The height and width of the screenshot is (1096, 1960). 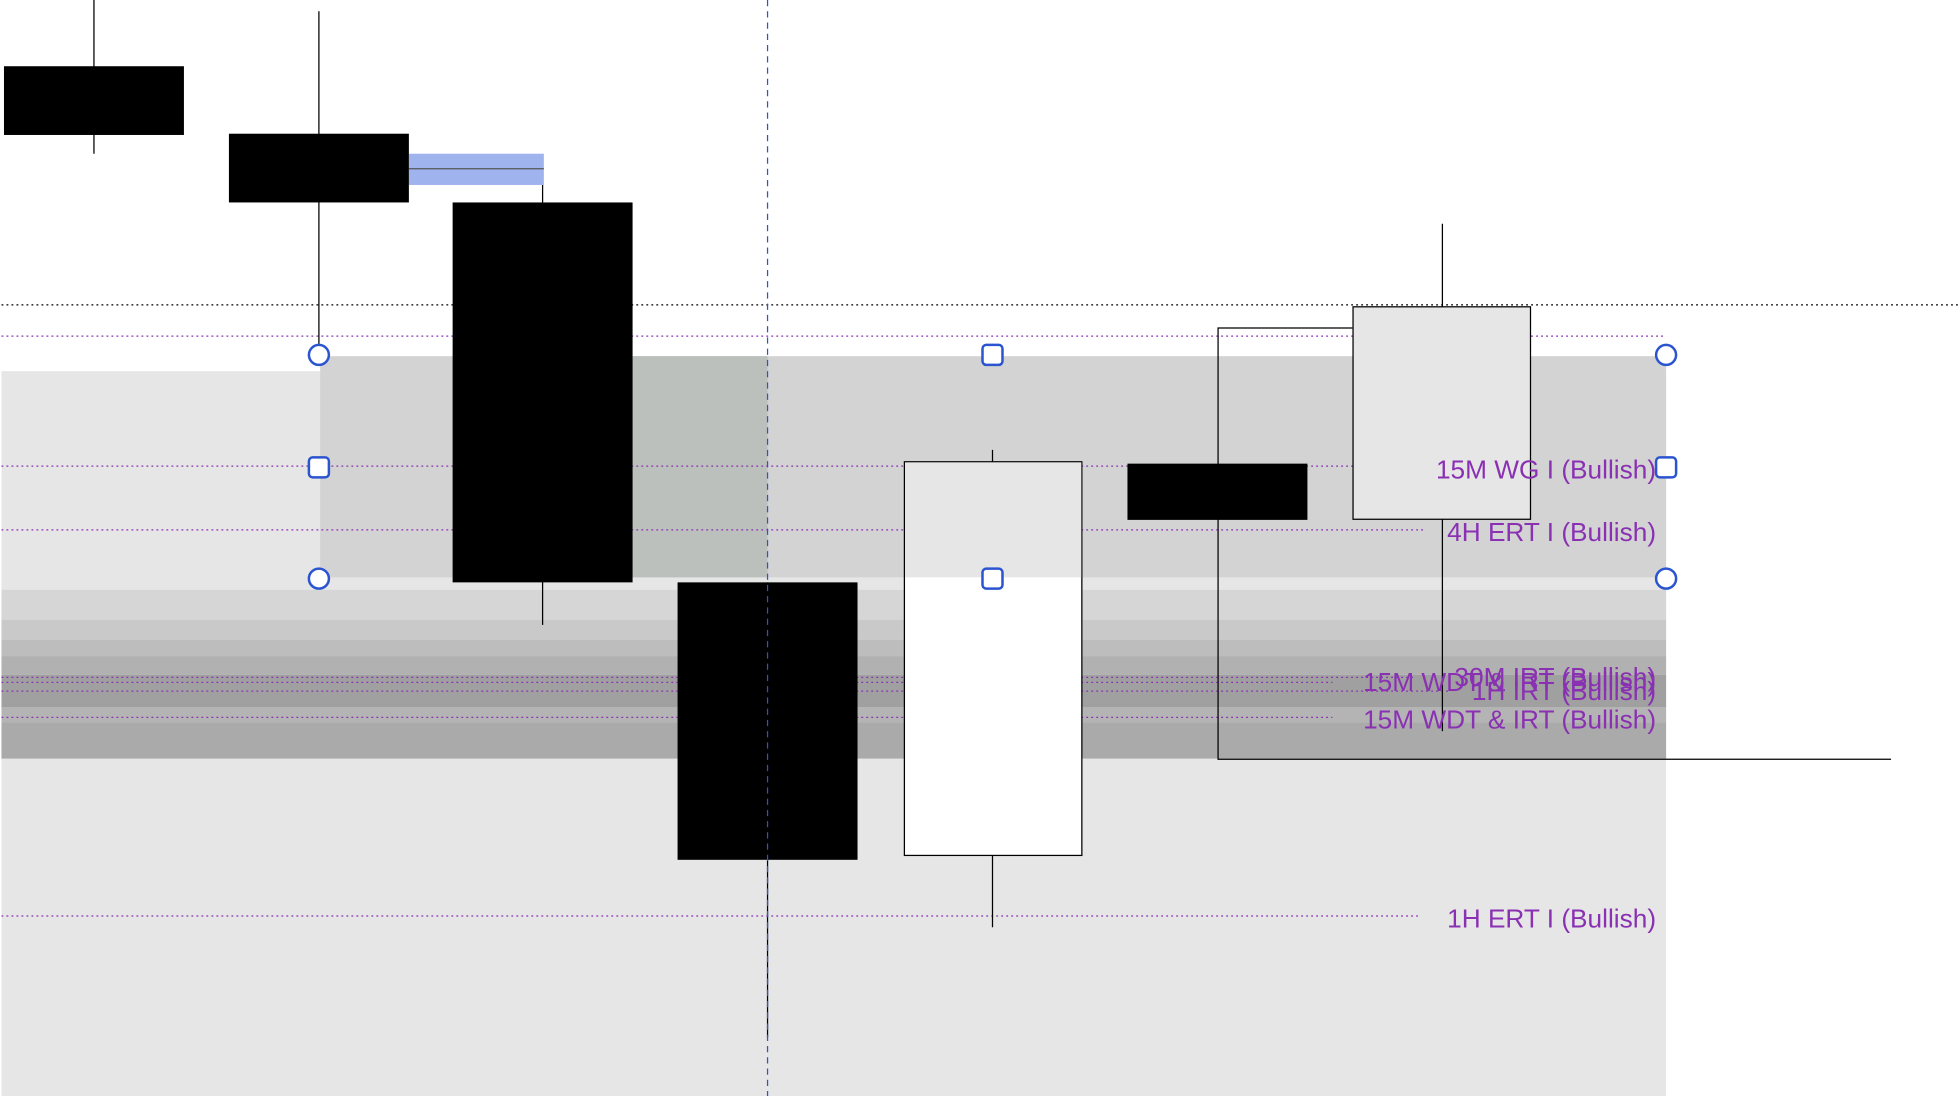 I want to click on level-label: 1H IRT (Bullish), so click(x=1564, y=691).